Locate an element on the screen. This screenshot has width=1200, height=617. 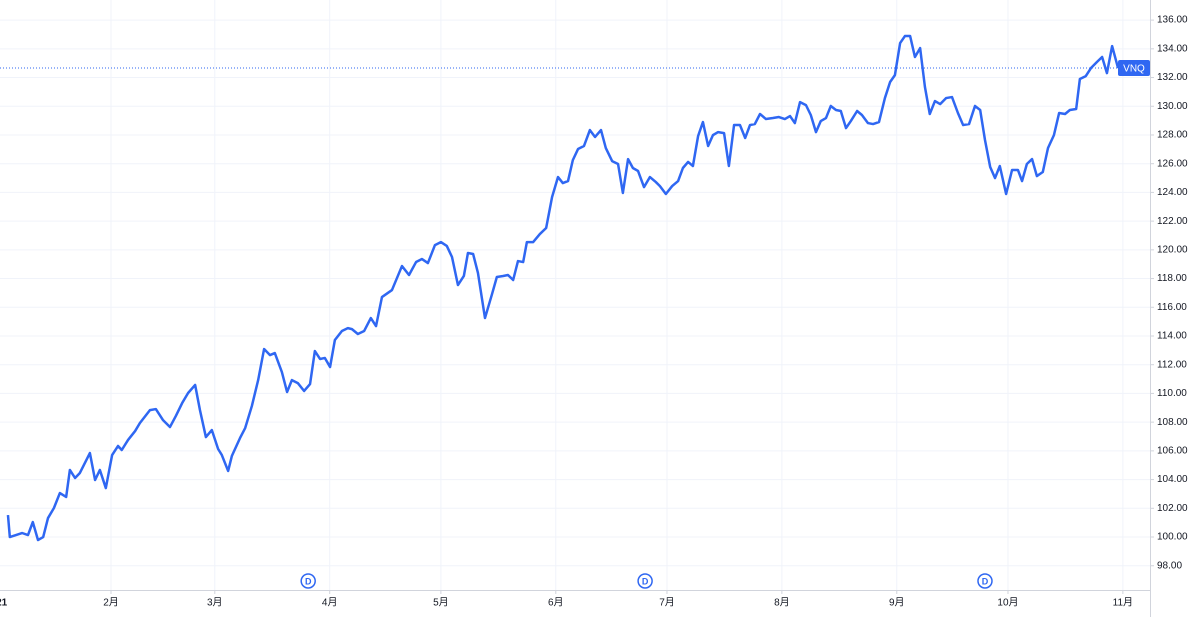
y-tick-label: 110.00 is located at coordinates (1172, 393).